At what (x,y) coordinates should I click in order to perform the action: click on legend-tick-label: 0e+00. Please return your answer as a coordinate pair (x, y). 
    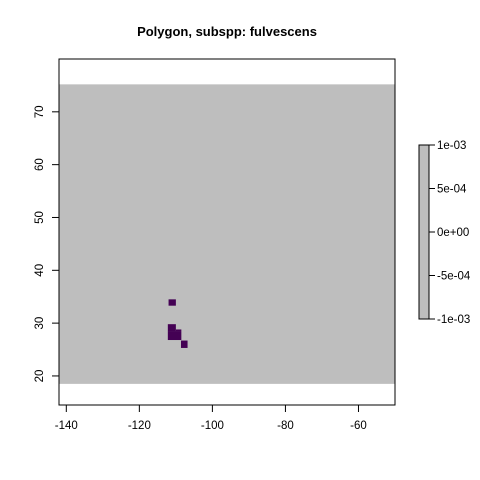
    Looking at the image, I should click on (453, 233).